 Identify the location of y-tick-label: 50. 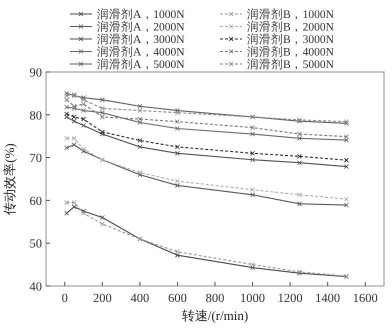
(36, 243).